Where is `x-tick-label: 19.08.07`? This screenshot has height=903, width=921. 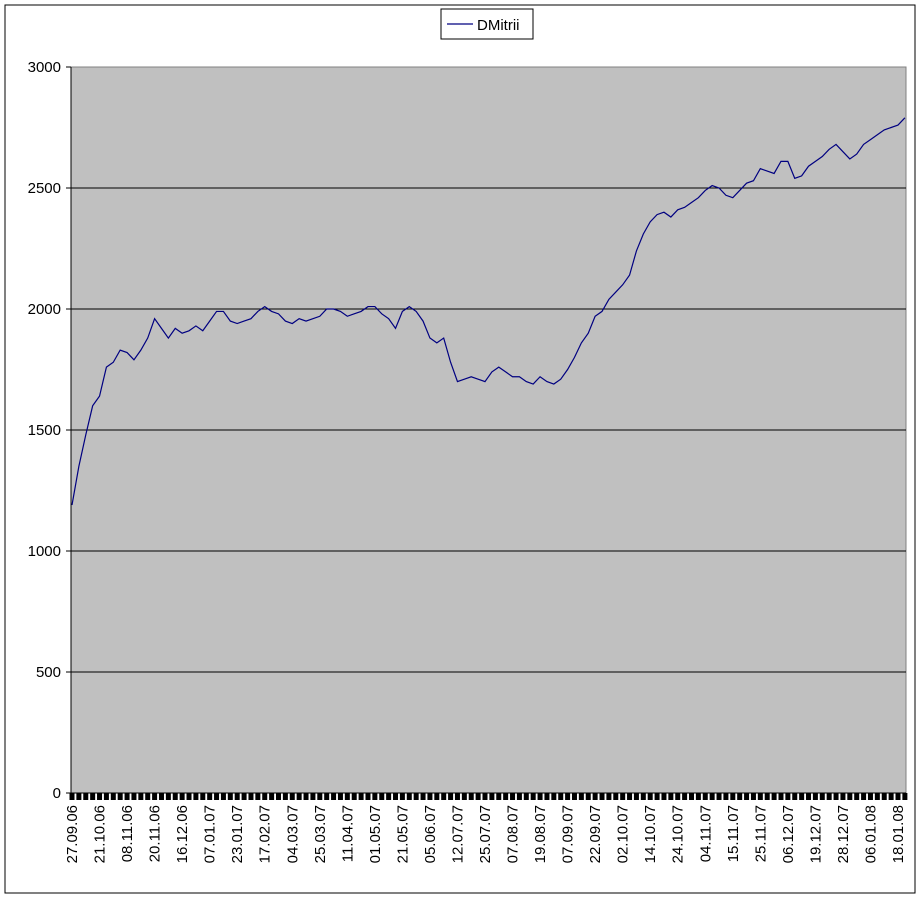
x-tick-label: 19.08.07 is located at coordinates (540, 834).